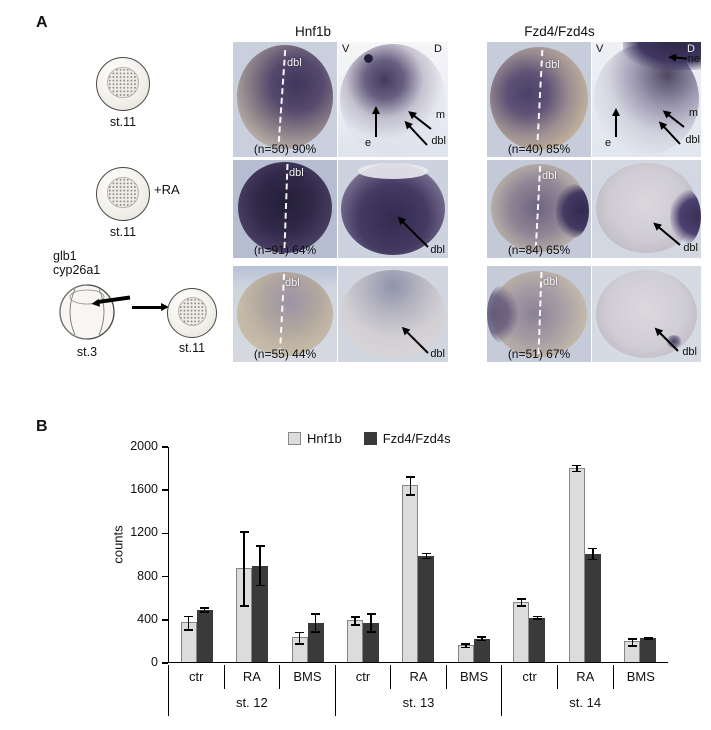 The height and width of the screenshot is (730, 711). What do you see at coordinates (251, 676) in the screenshot?
I see `x-label-RA: RA` at bounding box center [251, 676].